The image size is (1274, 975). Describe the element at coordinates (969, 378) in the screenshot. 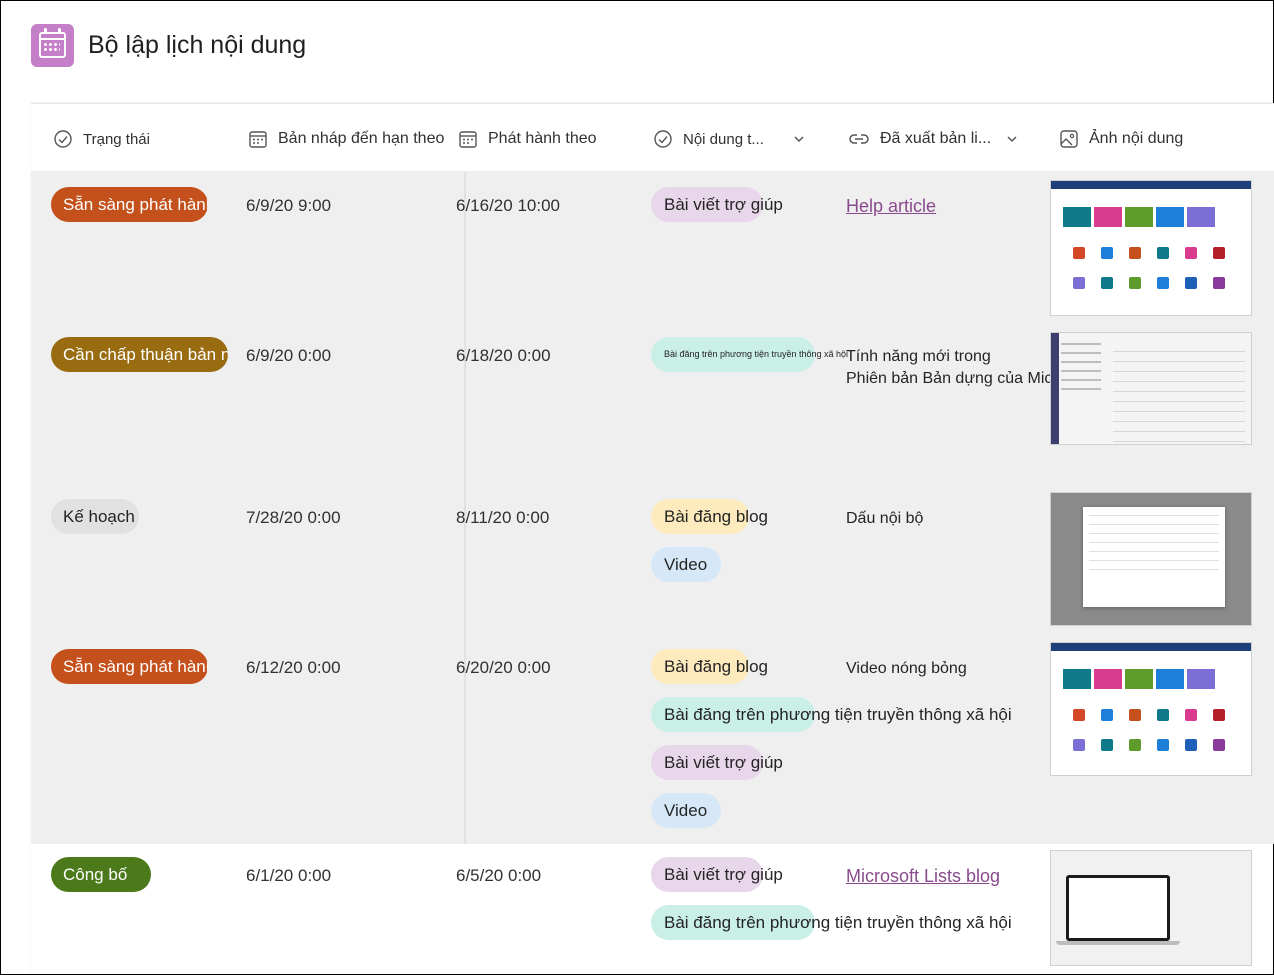

I see `published-text: Phiên bản Bản dựng của Microsoft` at that location.